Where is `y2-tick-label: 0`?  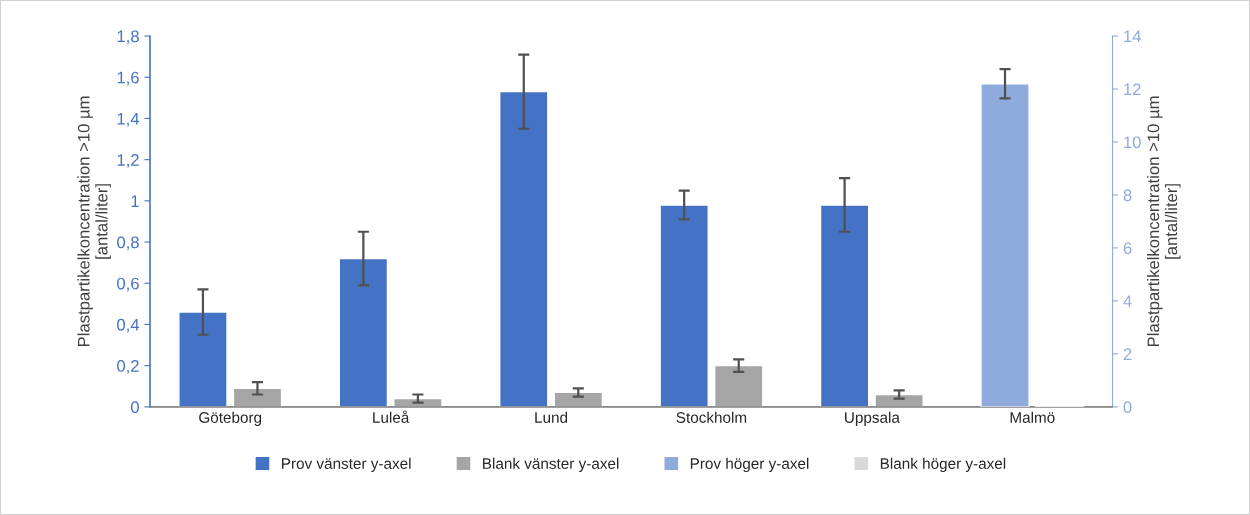 y2-tick-label: 0 is located at coordinates (1127, 407).